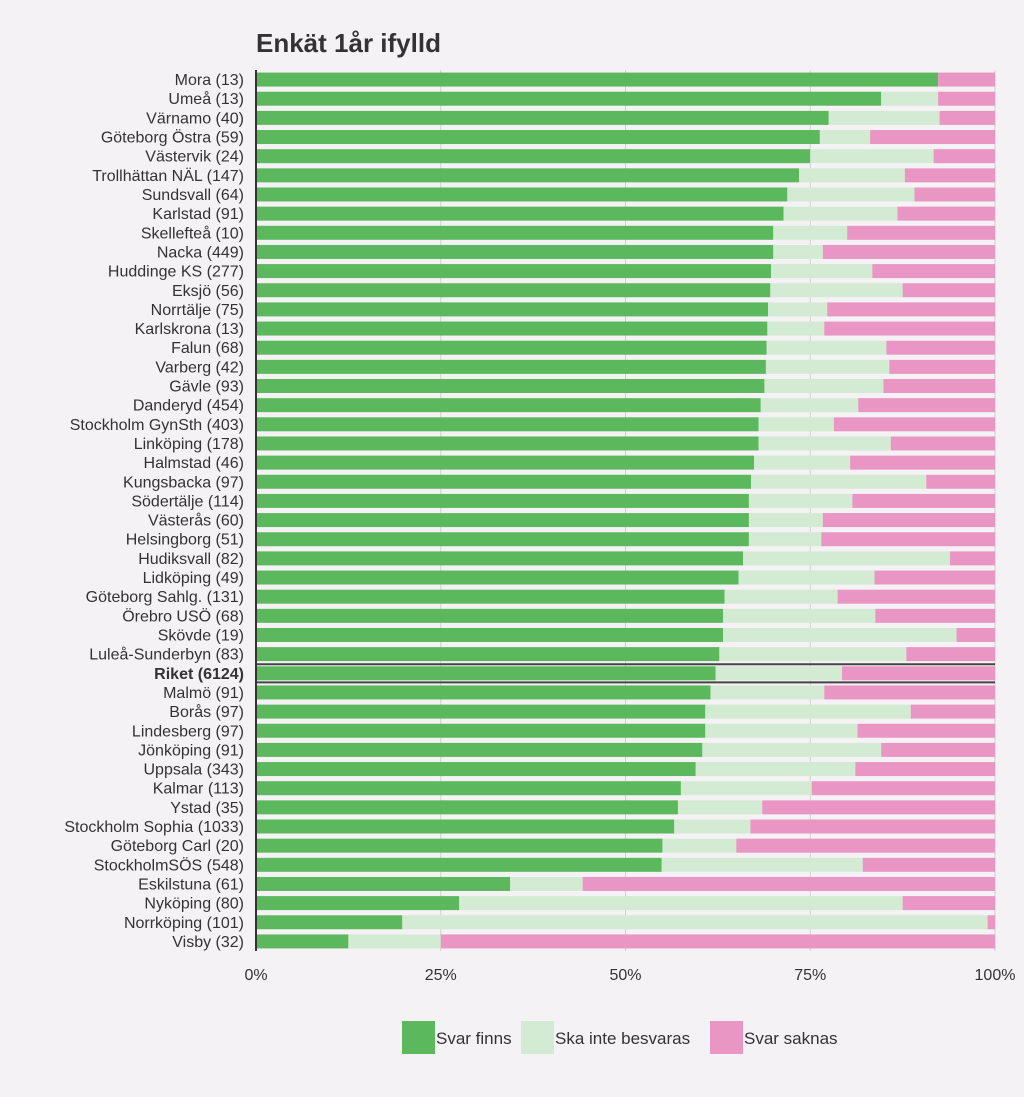 This screenshot has height=1097, width=1024. Describe the element at coordinates (157, 425) in the screenshot. I see `category-label-18: Stockholm GynSth (403)` at that location.